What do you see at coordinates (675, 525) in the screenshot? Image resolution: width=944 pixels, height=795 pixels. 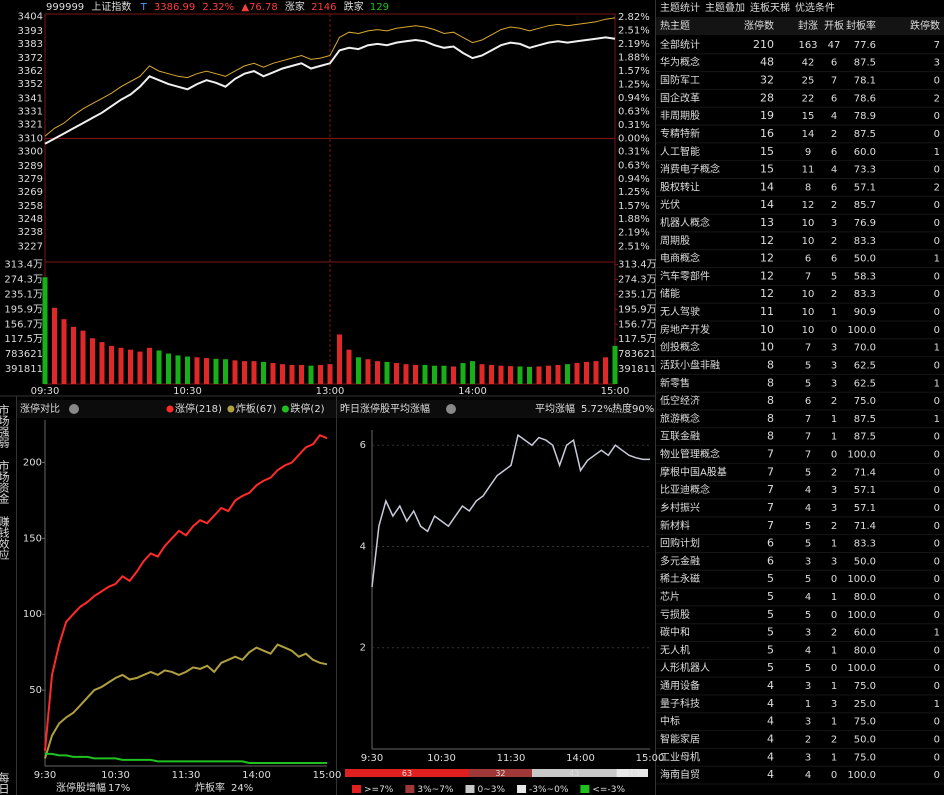 I see `table-cell: 新材料` at bounding box center [675, 525].